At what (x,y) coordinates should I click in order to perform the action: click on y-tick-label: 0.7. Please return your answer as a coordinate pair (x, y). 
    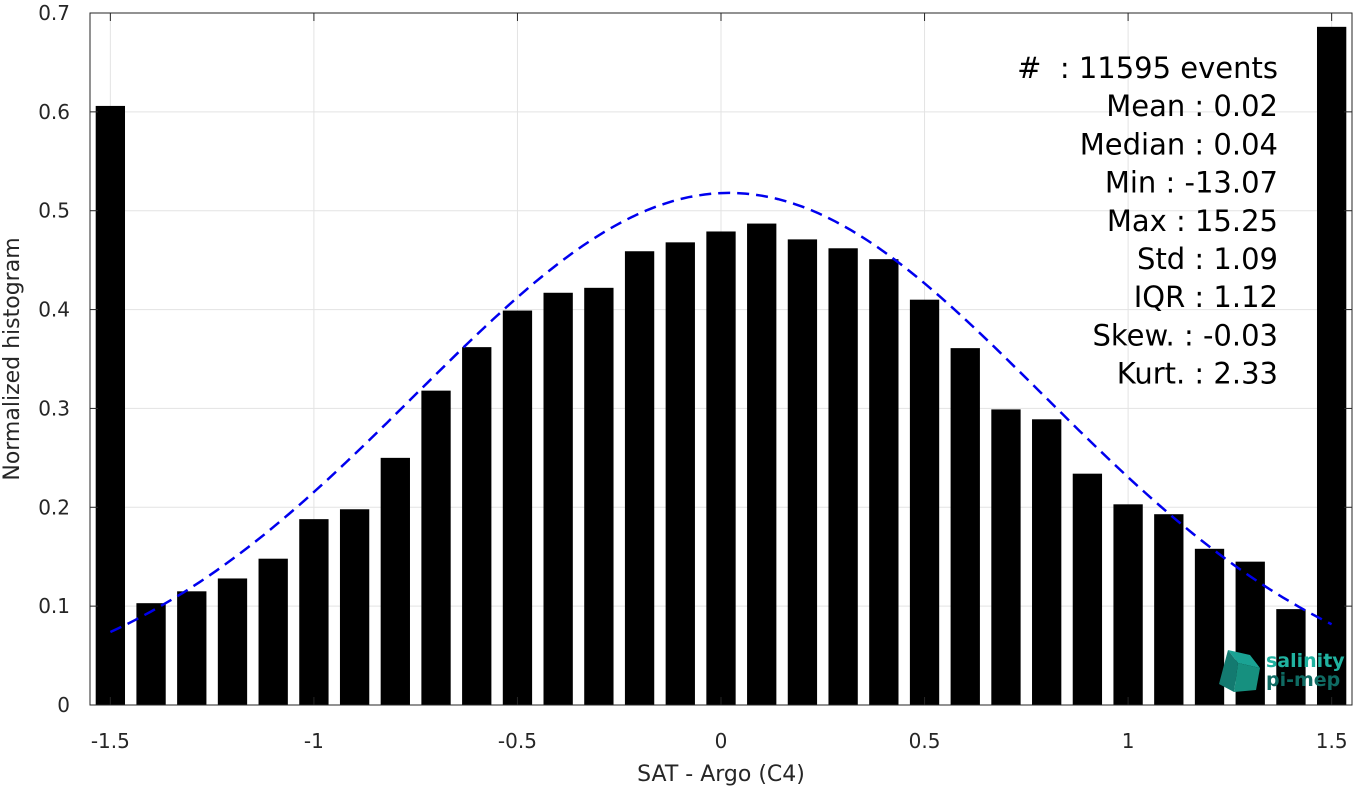
    Looking at the image, I should click on (54, 13).